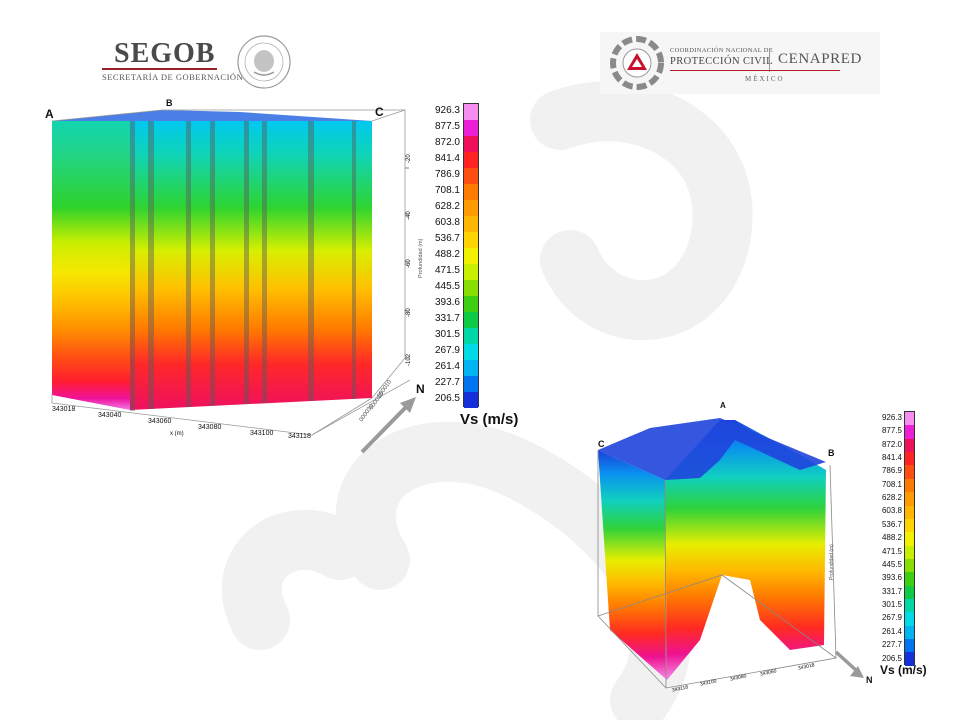  Describe the element at coordinates (712, 449) in the screenshot. I see `model2-top-face` at that location.